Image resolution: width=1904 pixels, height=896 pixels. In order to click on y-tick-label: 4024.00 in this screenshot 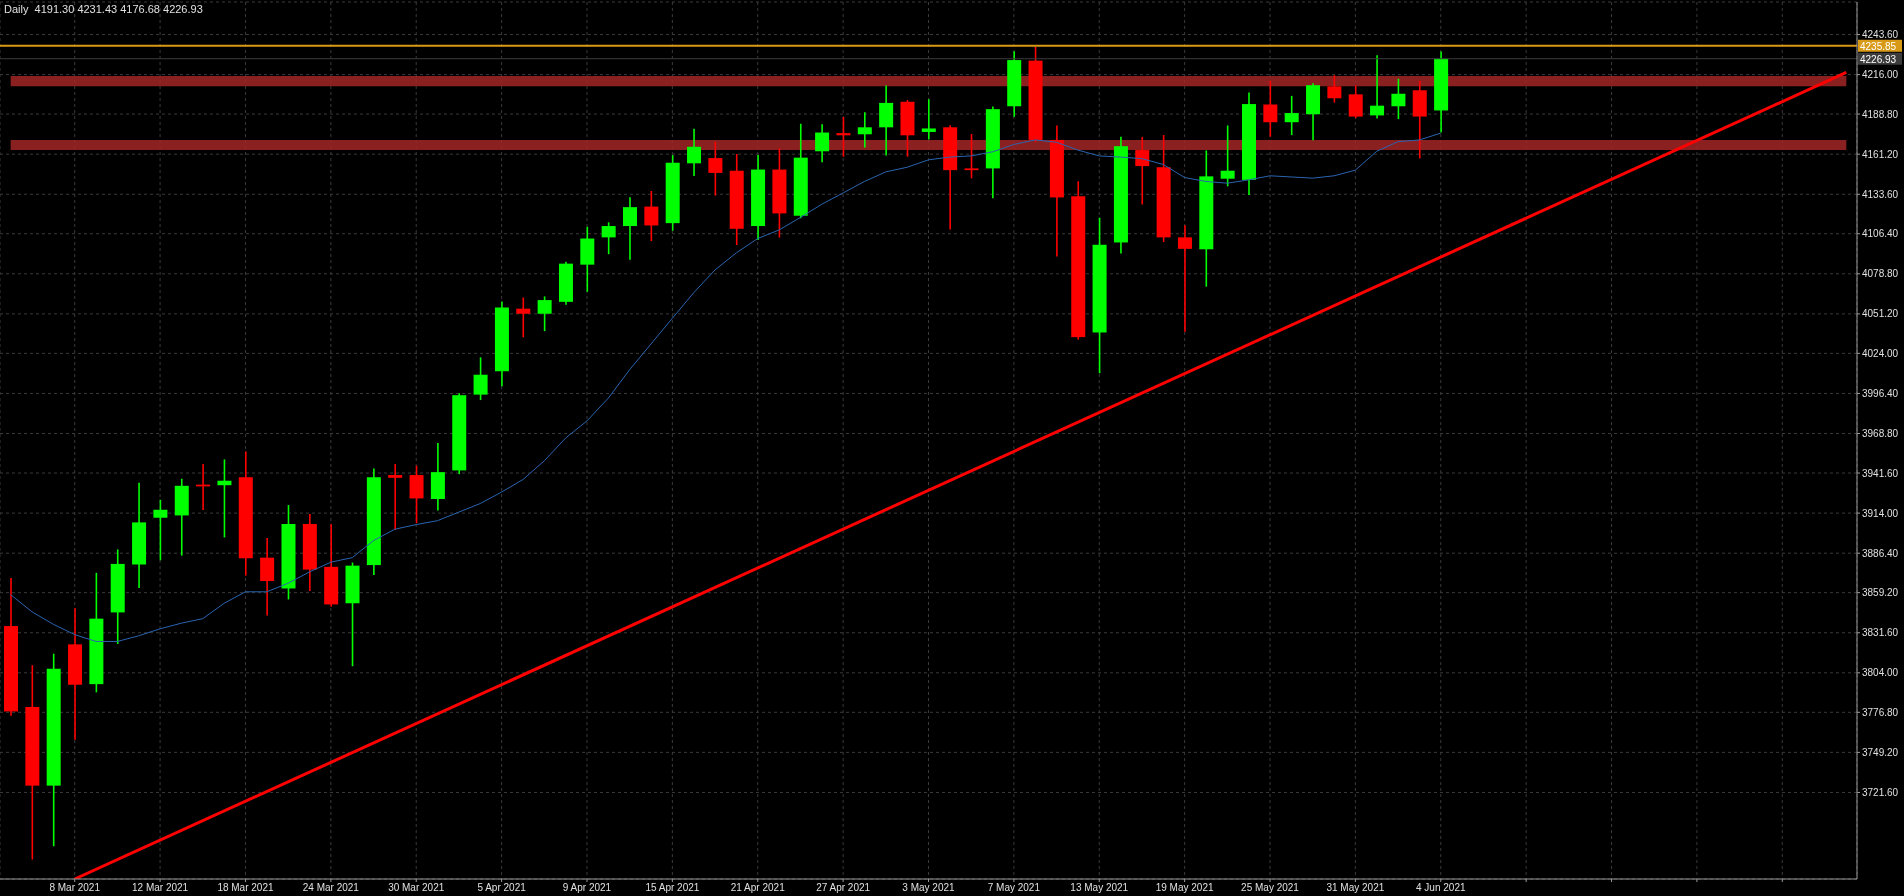, I will do `click(1880, 353)`.